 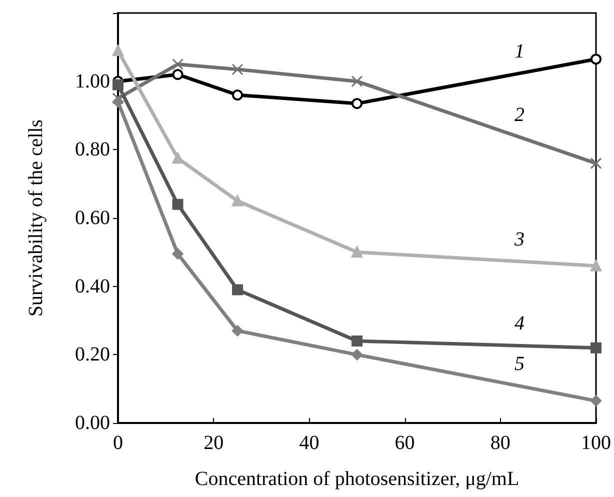 What do you see at coordinates (404, 443) in the screenshot?
I see `x-tick-label: 60` at bounding box center [404, 443].